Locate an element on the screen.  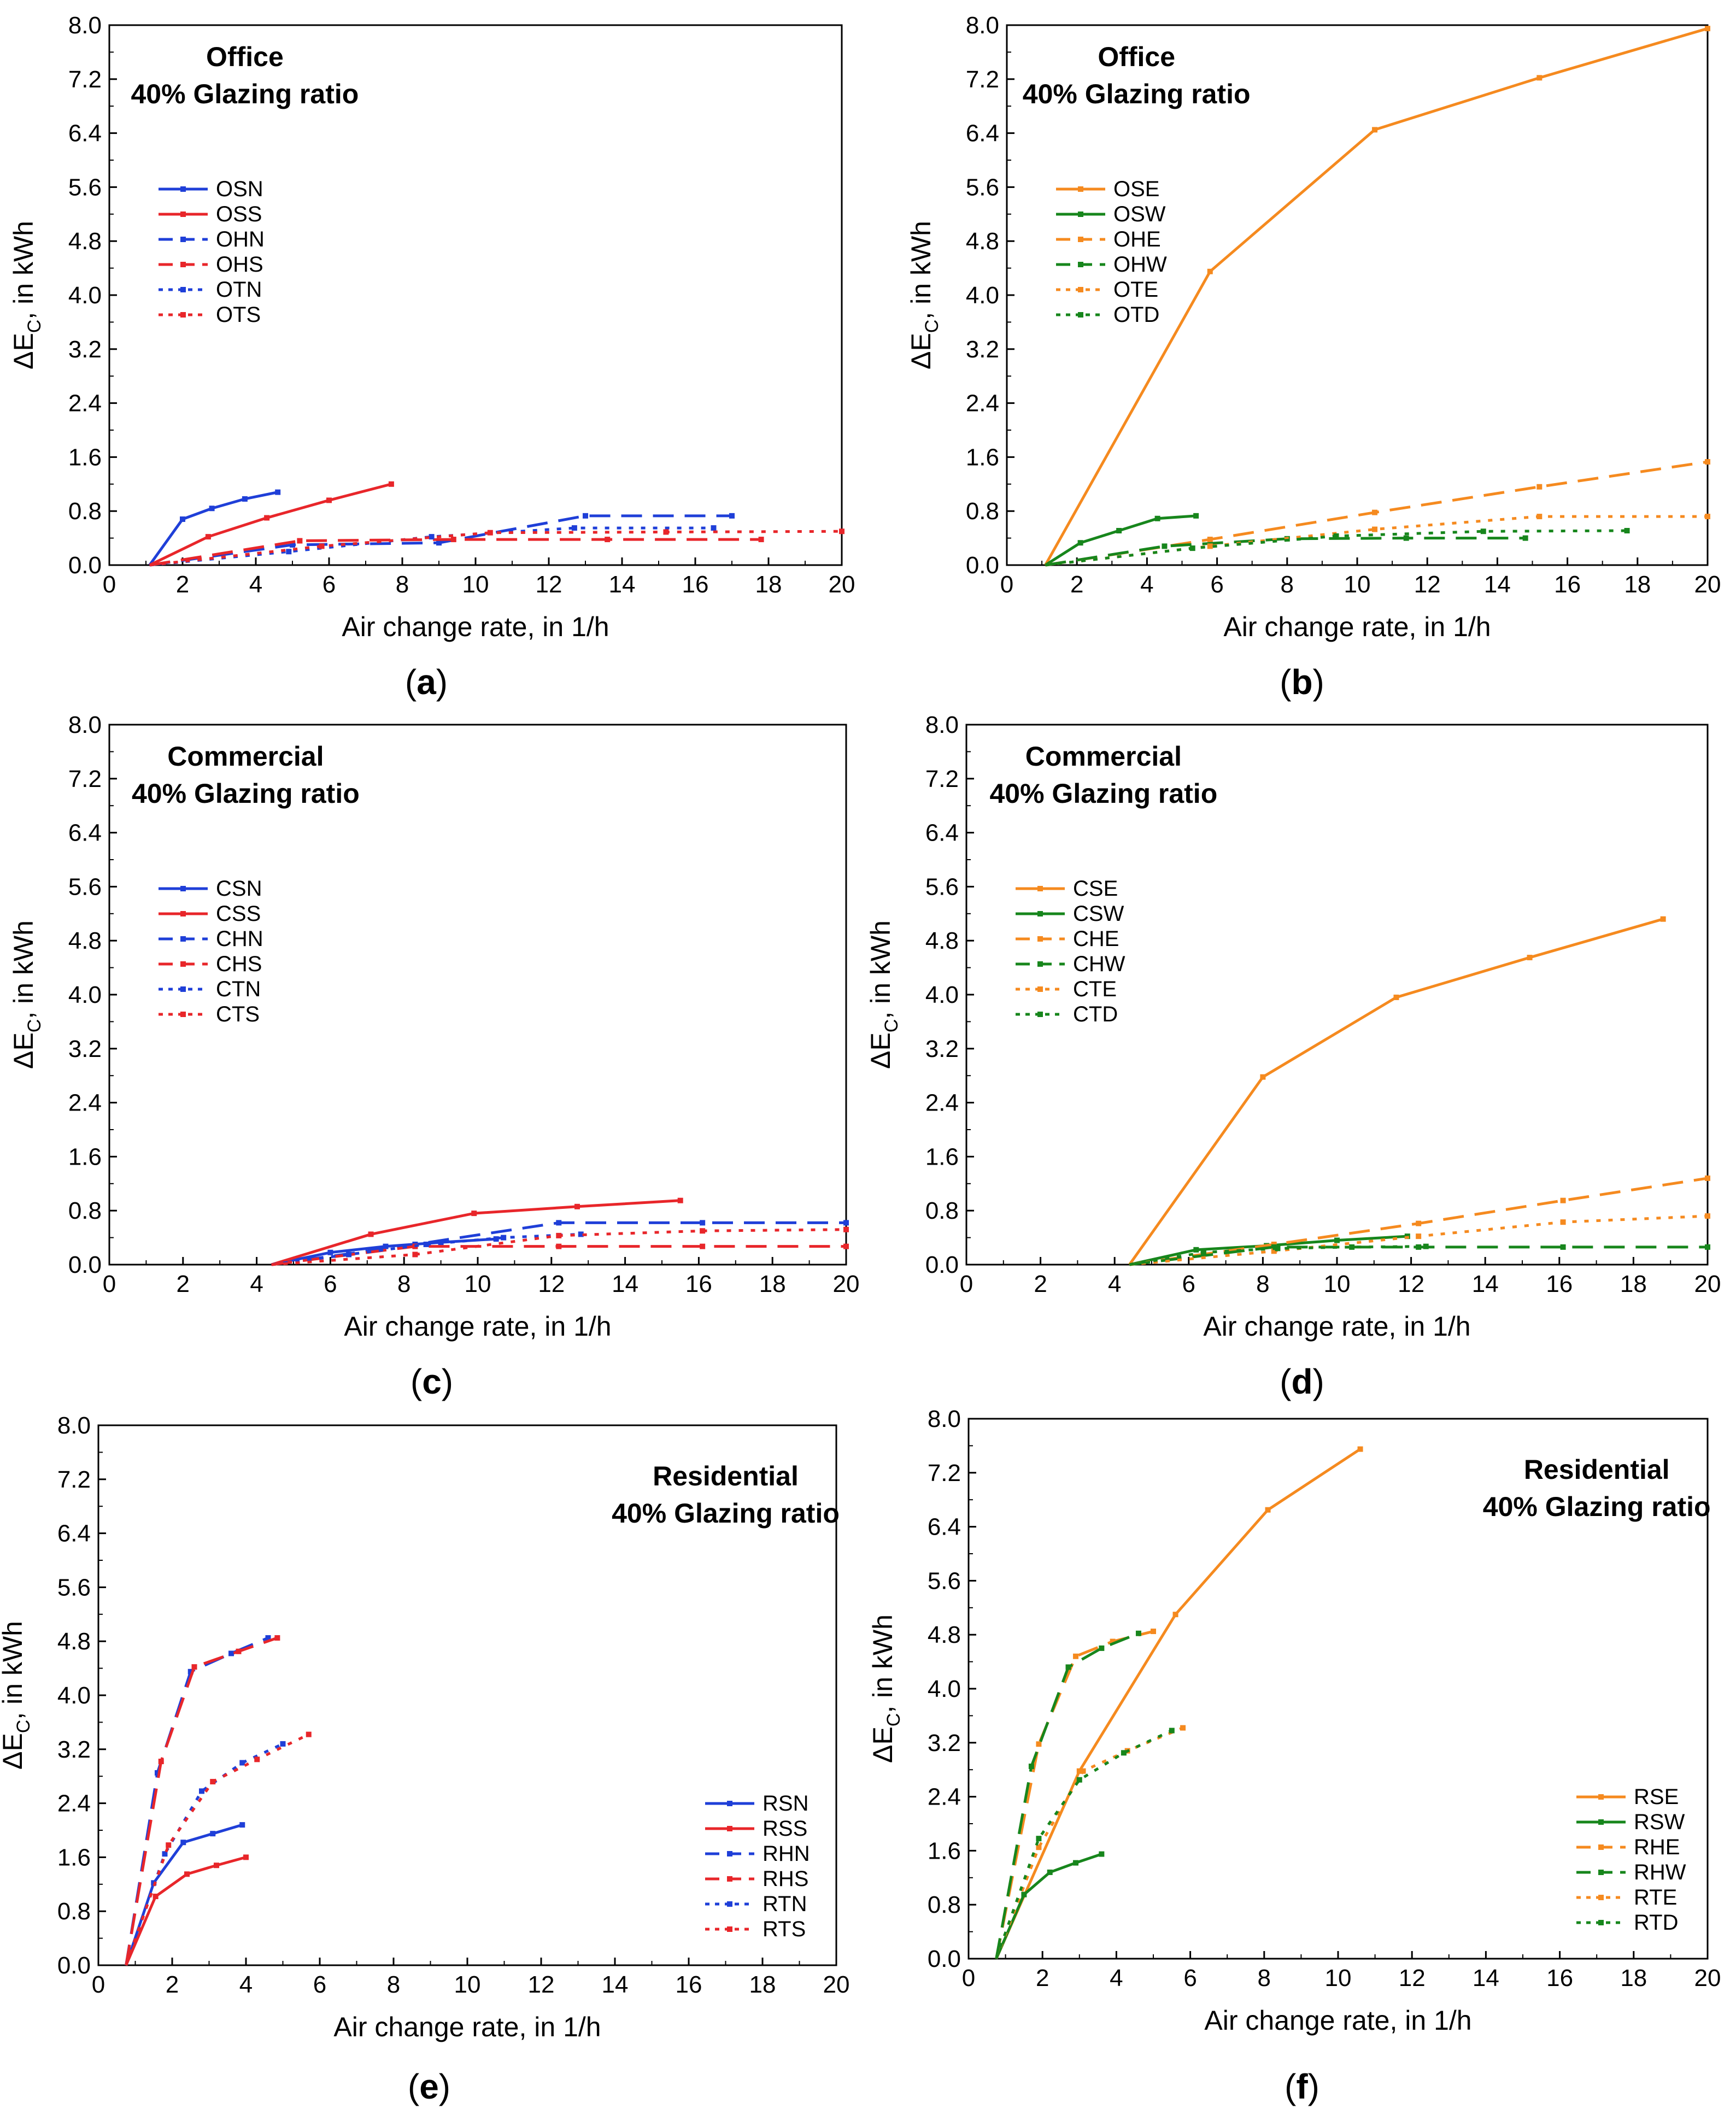
data-point-rss is located at coordinates (246, 1857).